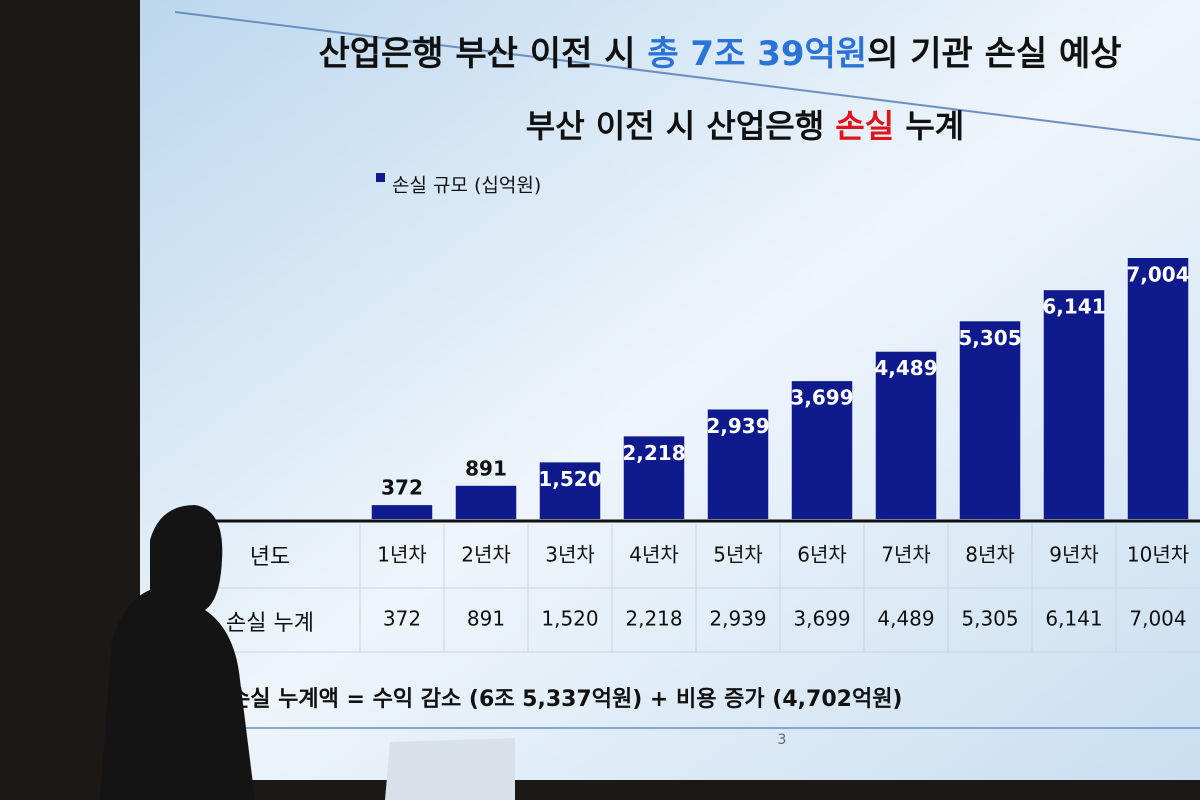 The image size is (1200, 800). What do you see at coordinates (782, 740) in the screenshot?
I see `page-number: 3` at bounding box center [782, 740].